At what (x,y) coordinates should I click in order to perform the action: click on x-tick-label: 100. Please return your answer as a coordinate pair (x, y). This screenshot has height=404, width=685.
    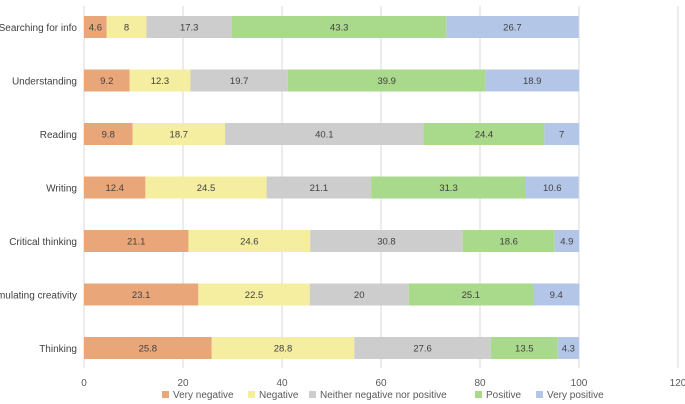
    Looking at the image, I should click on (579, 383).